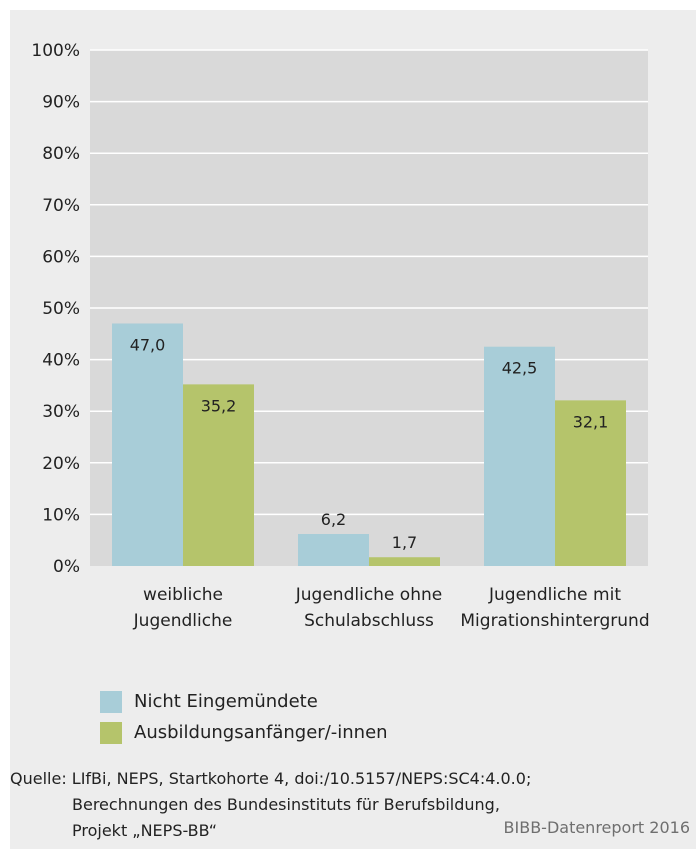 The height and width of the screenshot is (865, 700). What do you see at coordinates (554, 621) in the screenshot?
I see `x-category-label: Migrationshintergrund` at bounding box center [554, 621].